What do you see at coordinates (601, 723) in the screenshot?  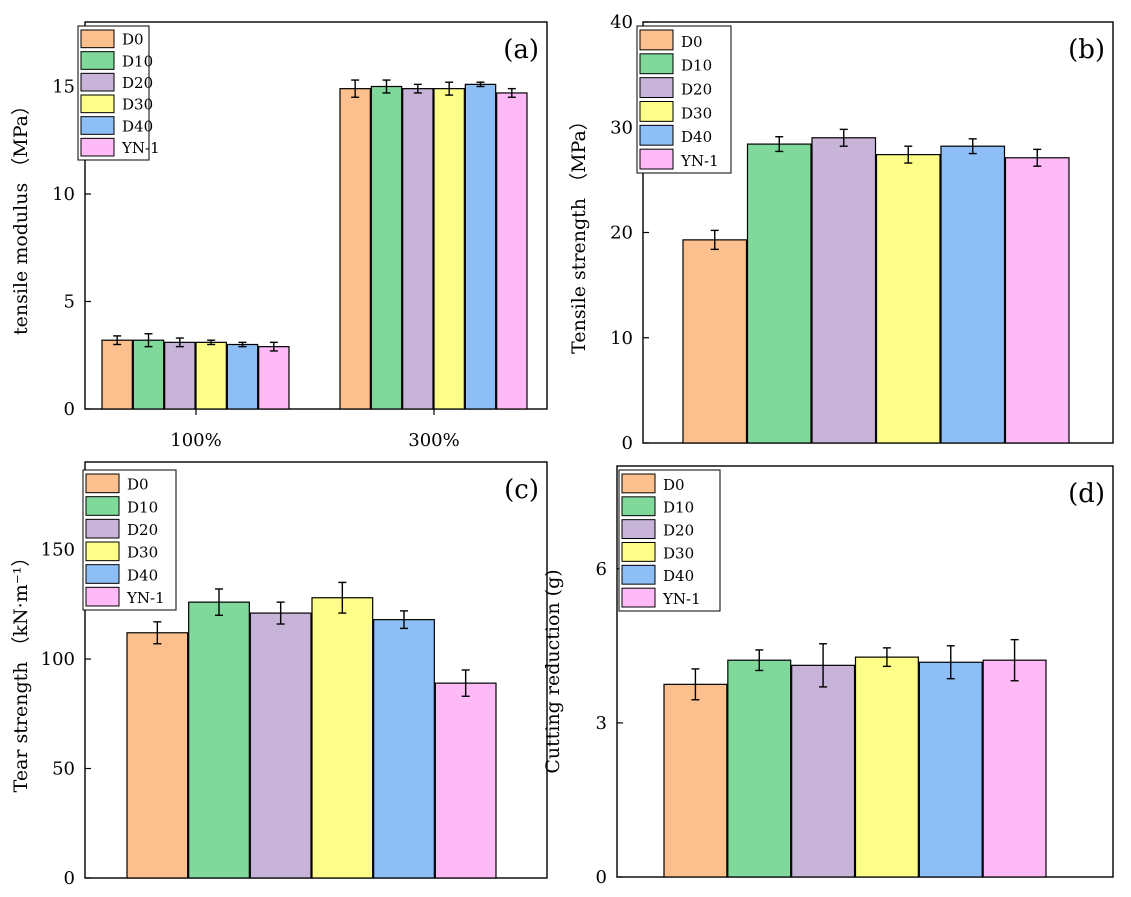 I see `y-tick-label: 3` at bounding box center [601, 723].